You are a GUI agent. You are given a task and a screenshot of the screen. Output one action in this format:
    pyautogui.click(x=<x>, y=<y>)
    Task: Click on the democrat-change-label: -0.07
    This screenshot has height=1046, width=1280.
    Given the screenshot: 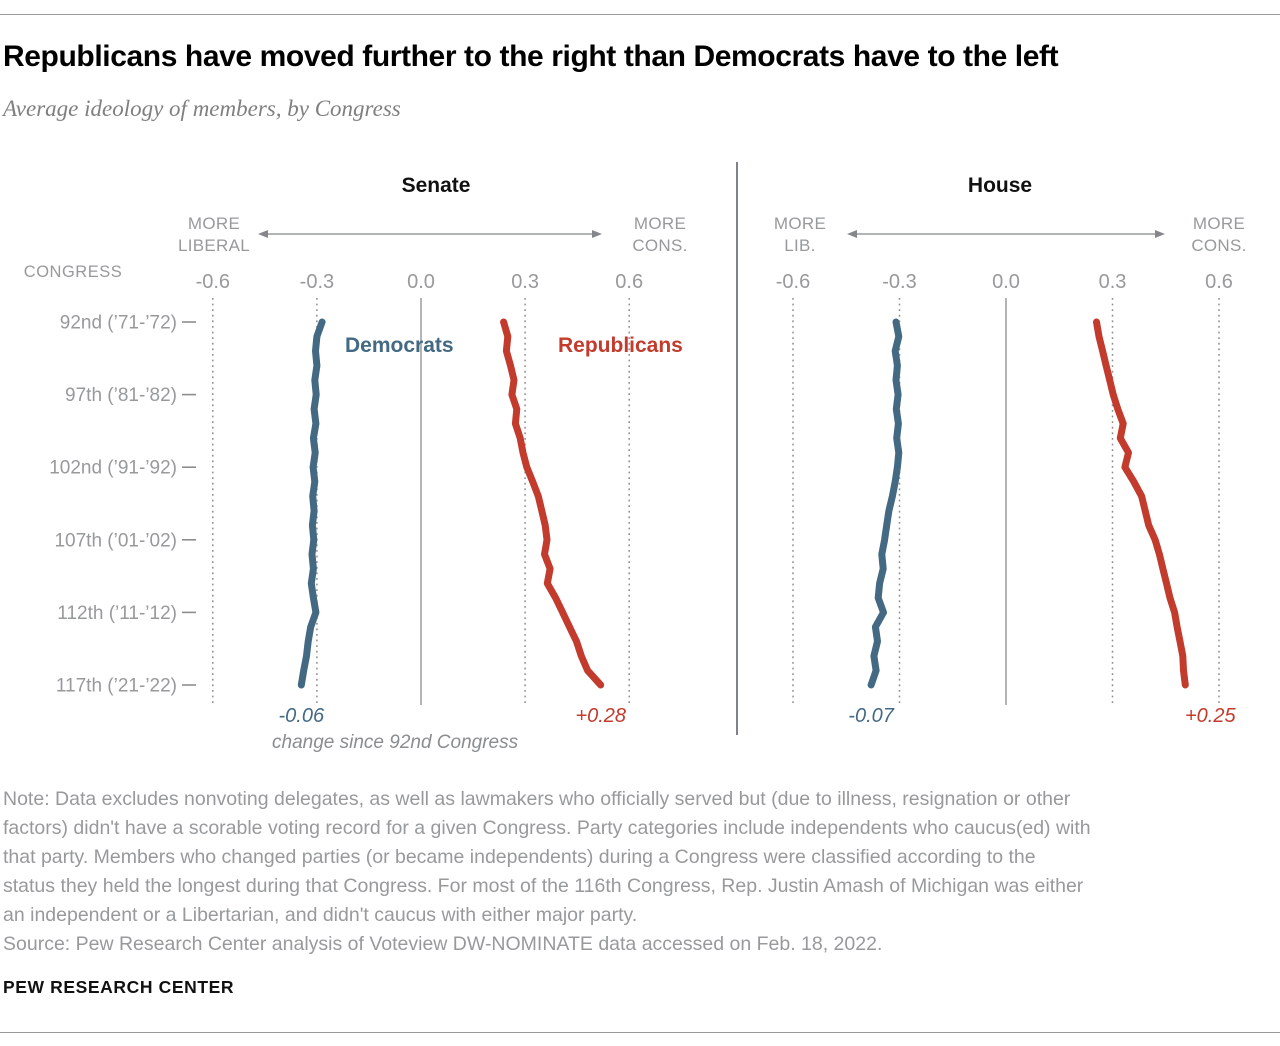 What is the action you would take?
    pyautogui.click(x=871, y=716)
    